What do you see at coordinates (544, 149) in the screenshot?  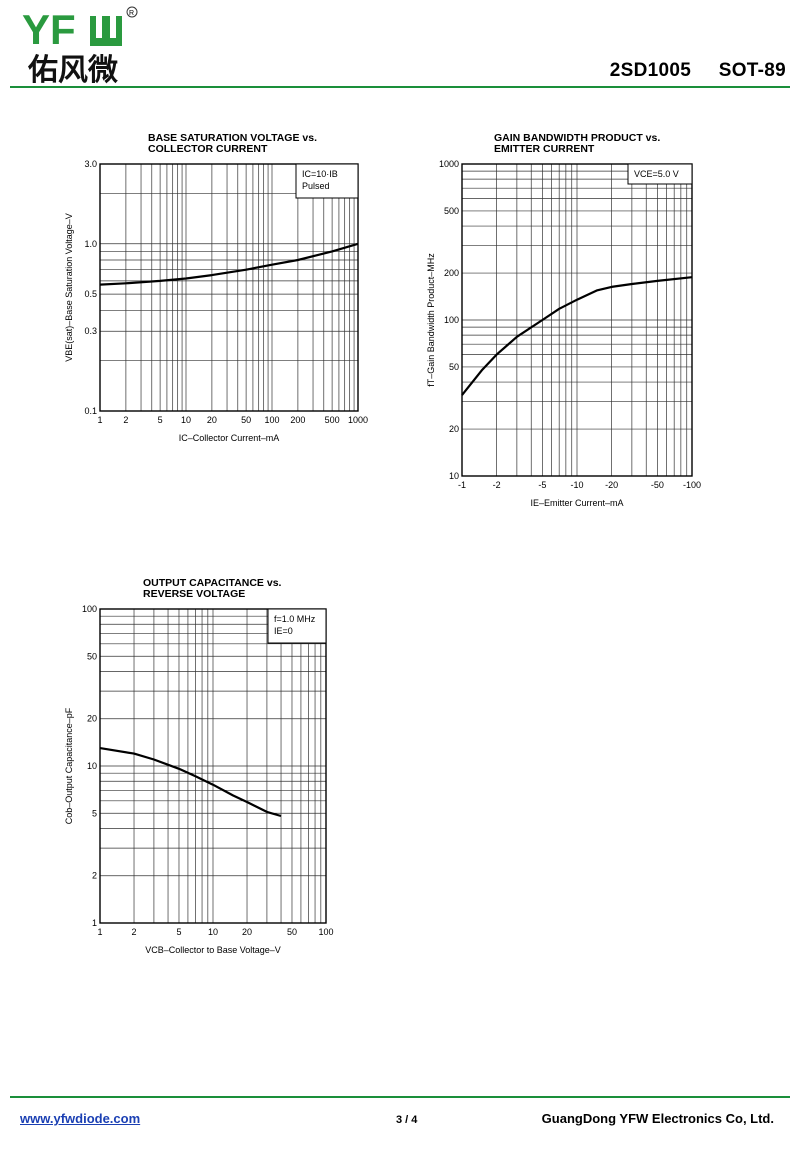 I see `chart2-title-line2: EMITTER CURRENT` at bounding box center [544, 149].